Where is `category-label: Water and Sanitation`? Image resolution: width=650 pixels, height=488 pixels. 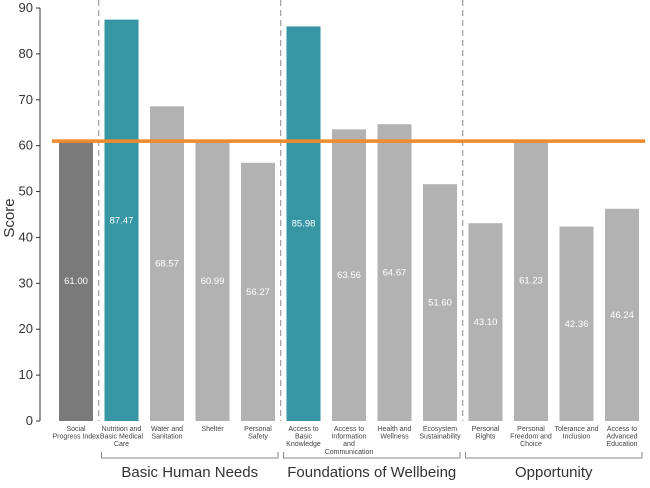 category-label: Water and Sanitation is located at coordinates (167, 433).